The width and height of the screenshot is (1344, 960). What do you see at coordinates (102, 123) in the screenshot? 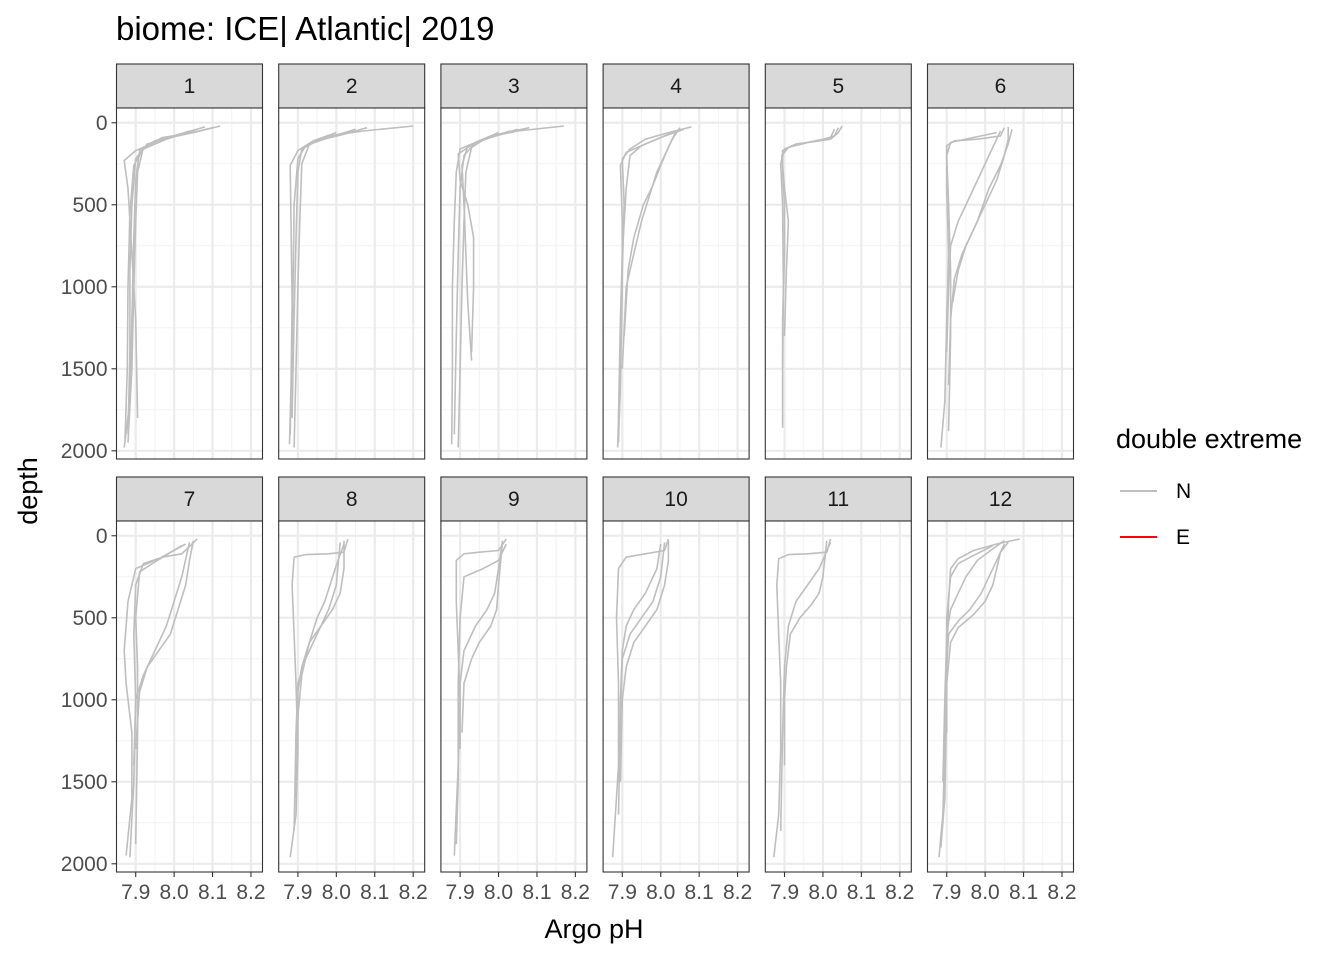
I see `y-tick-label: 0` at bounding box center [102, 123].